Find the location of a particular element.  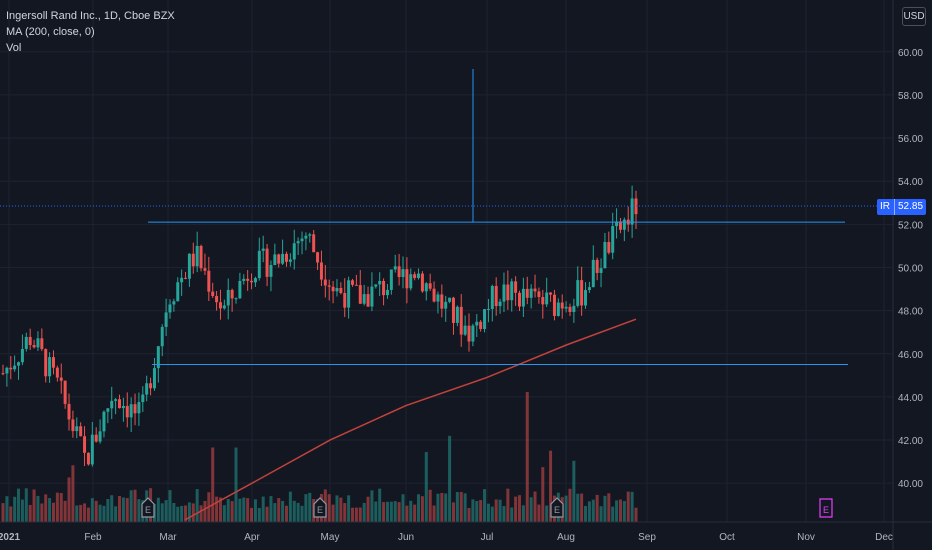

symbol-title: Ingersoll Rand Inc., 1D, Cboe BZX is located at coordinates (90, 16).